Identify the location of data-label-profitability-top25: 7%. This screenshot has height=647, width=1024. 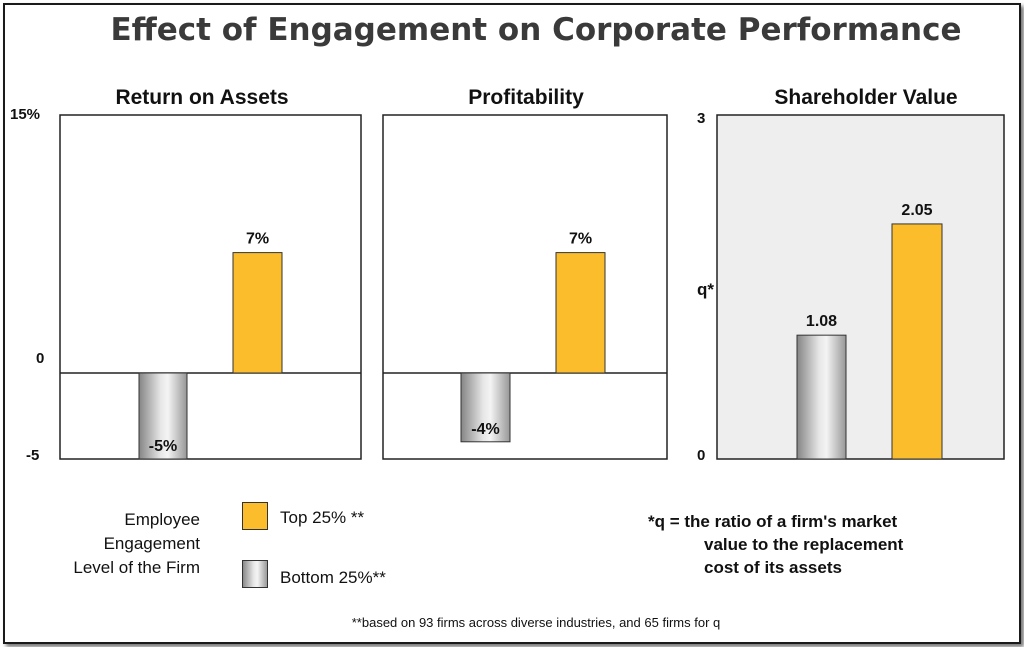
(580, 239).